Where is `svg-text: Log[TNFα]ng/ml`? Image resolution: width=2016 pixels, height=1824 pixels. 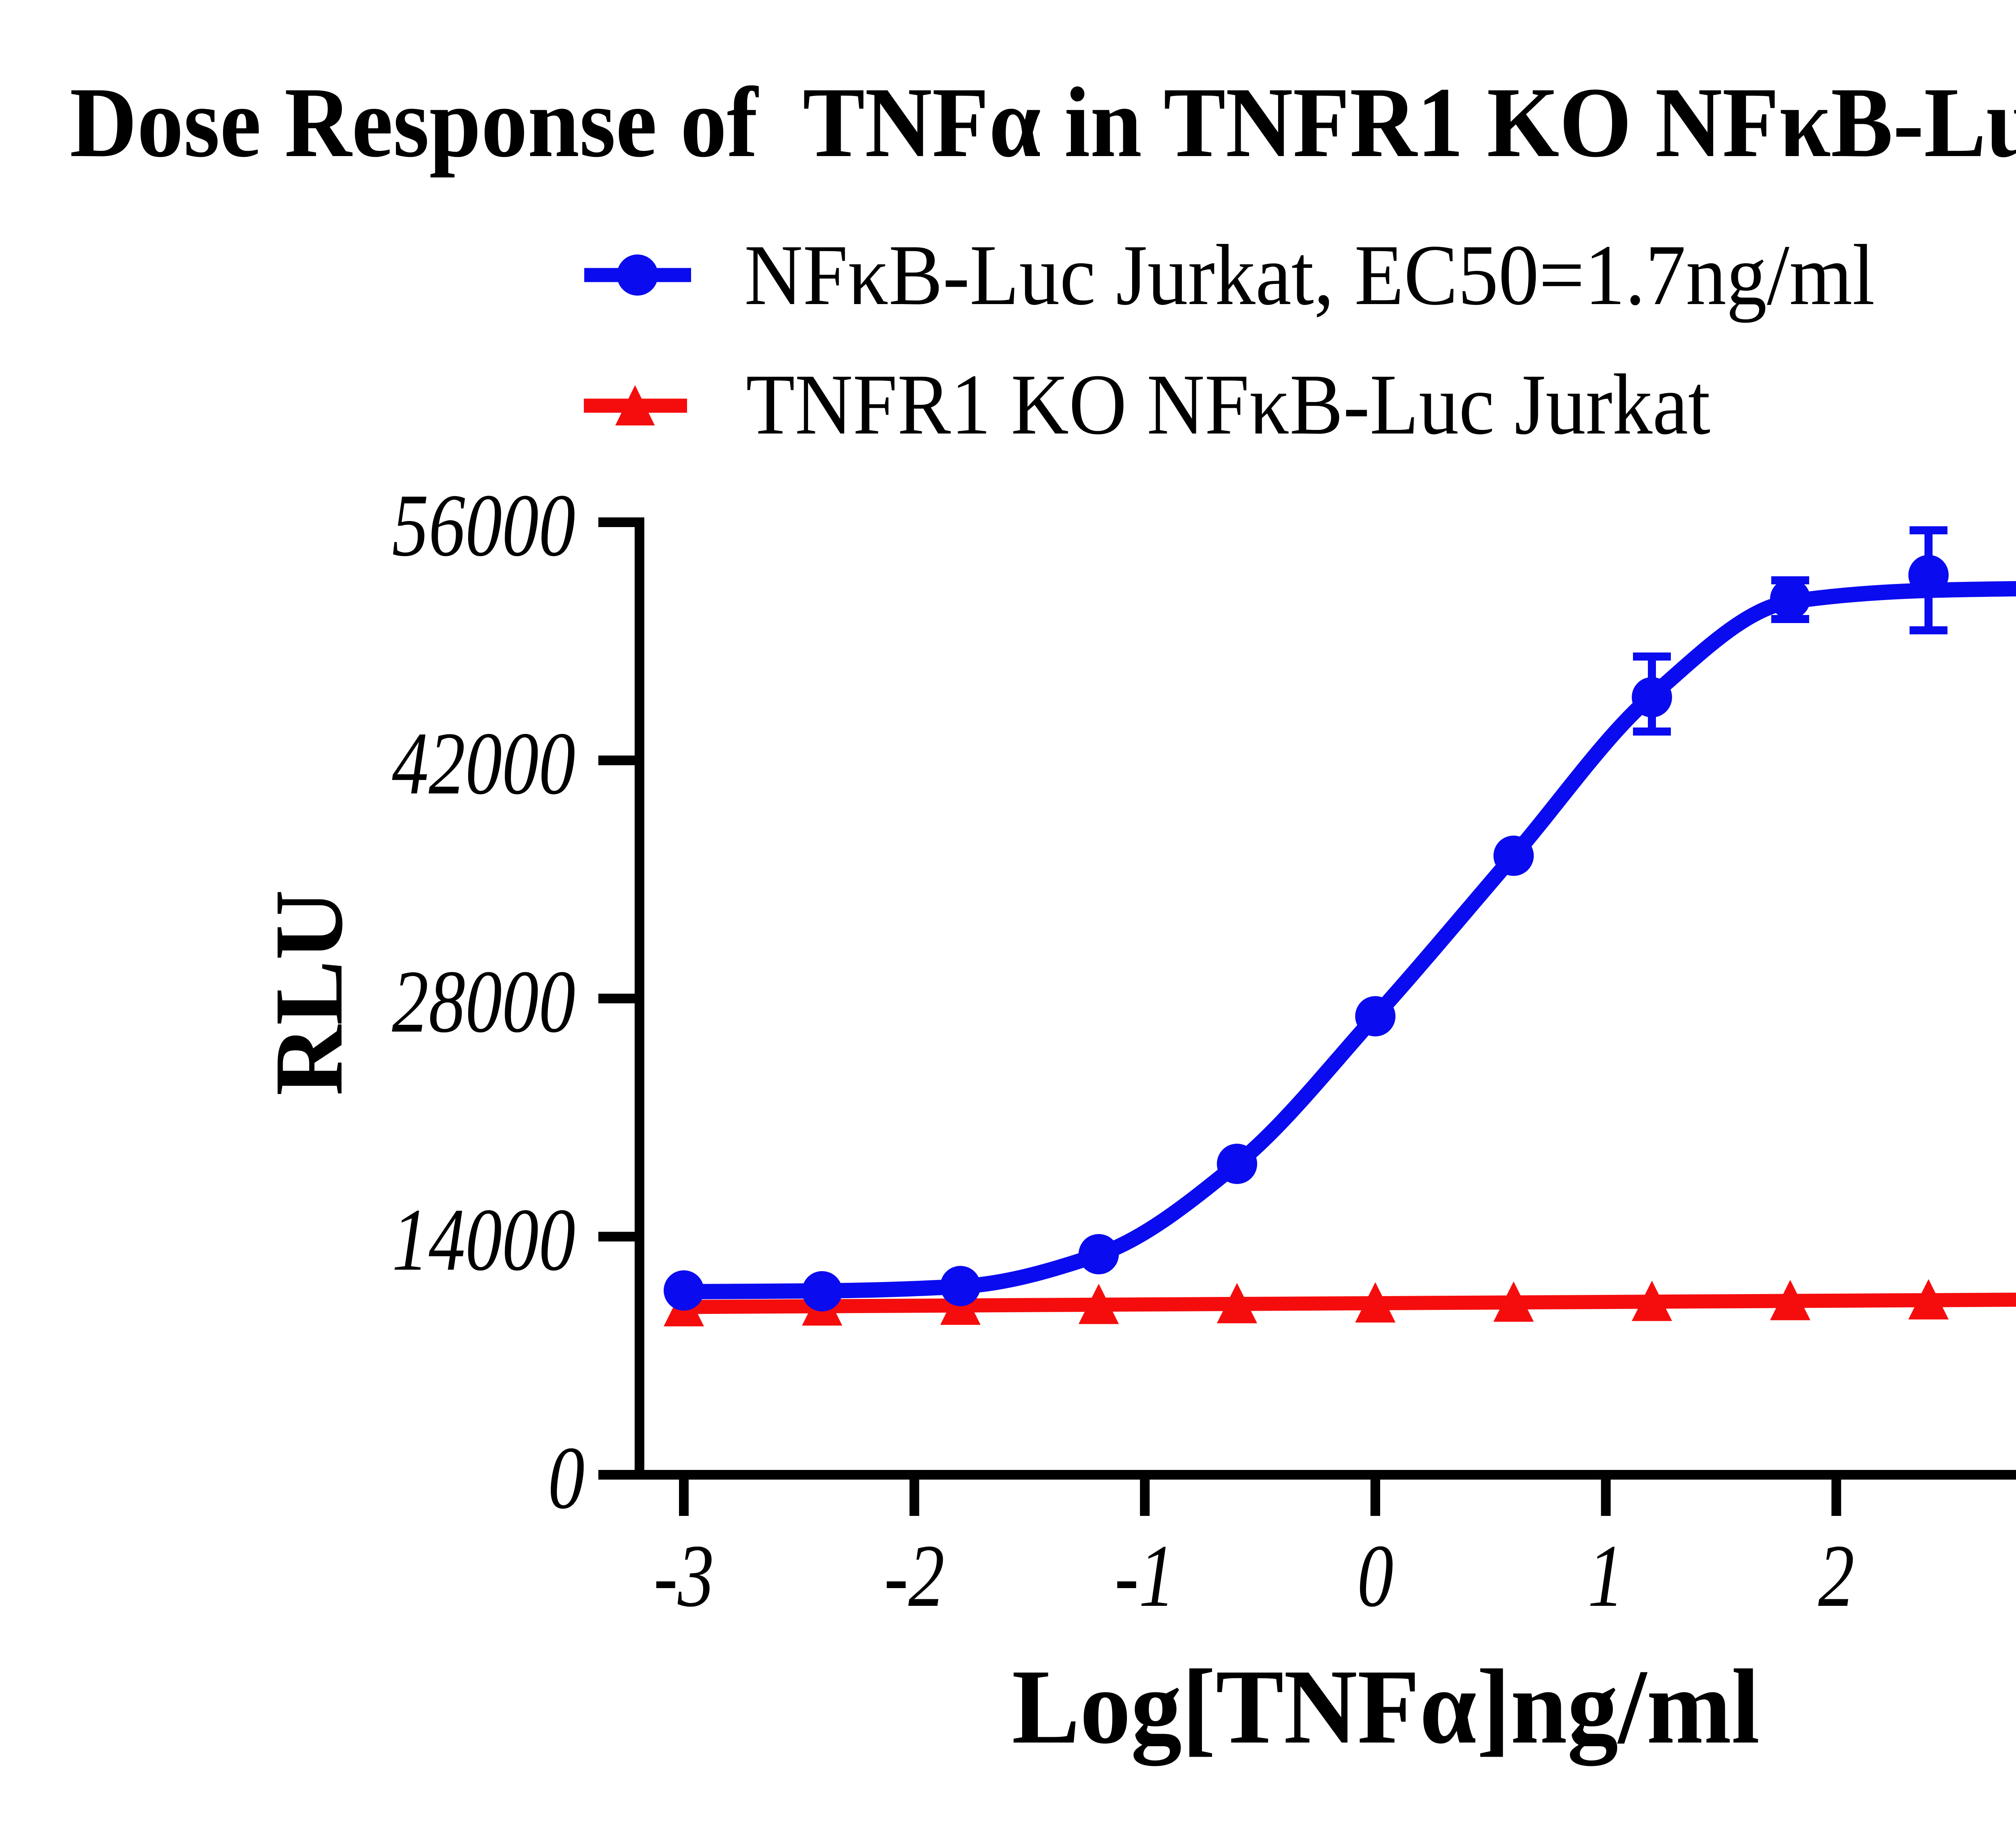 svg-text: Log[TNFα]ng/ml is located at coordinates (1386, 1708).